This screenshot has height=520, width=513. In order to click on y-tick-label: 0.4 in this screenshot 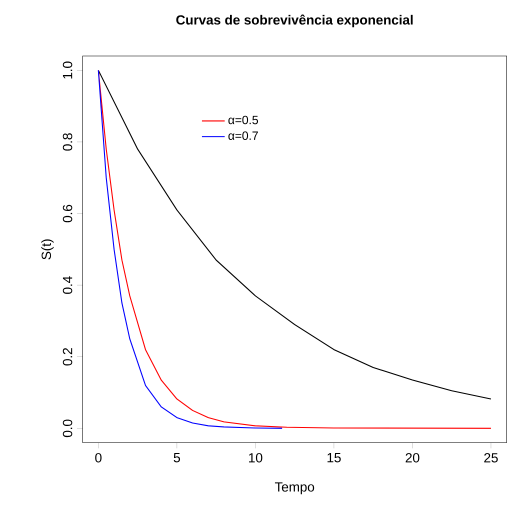, I will do `click(67, 285)`.